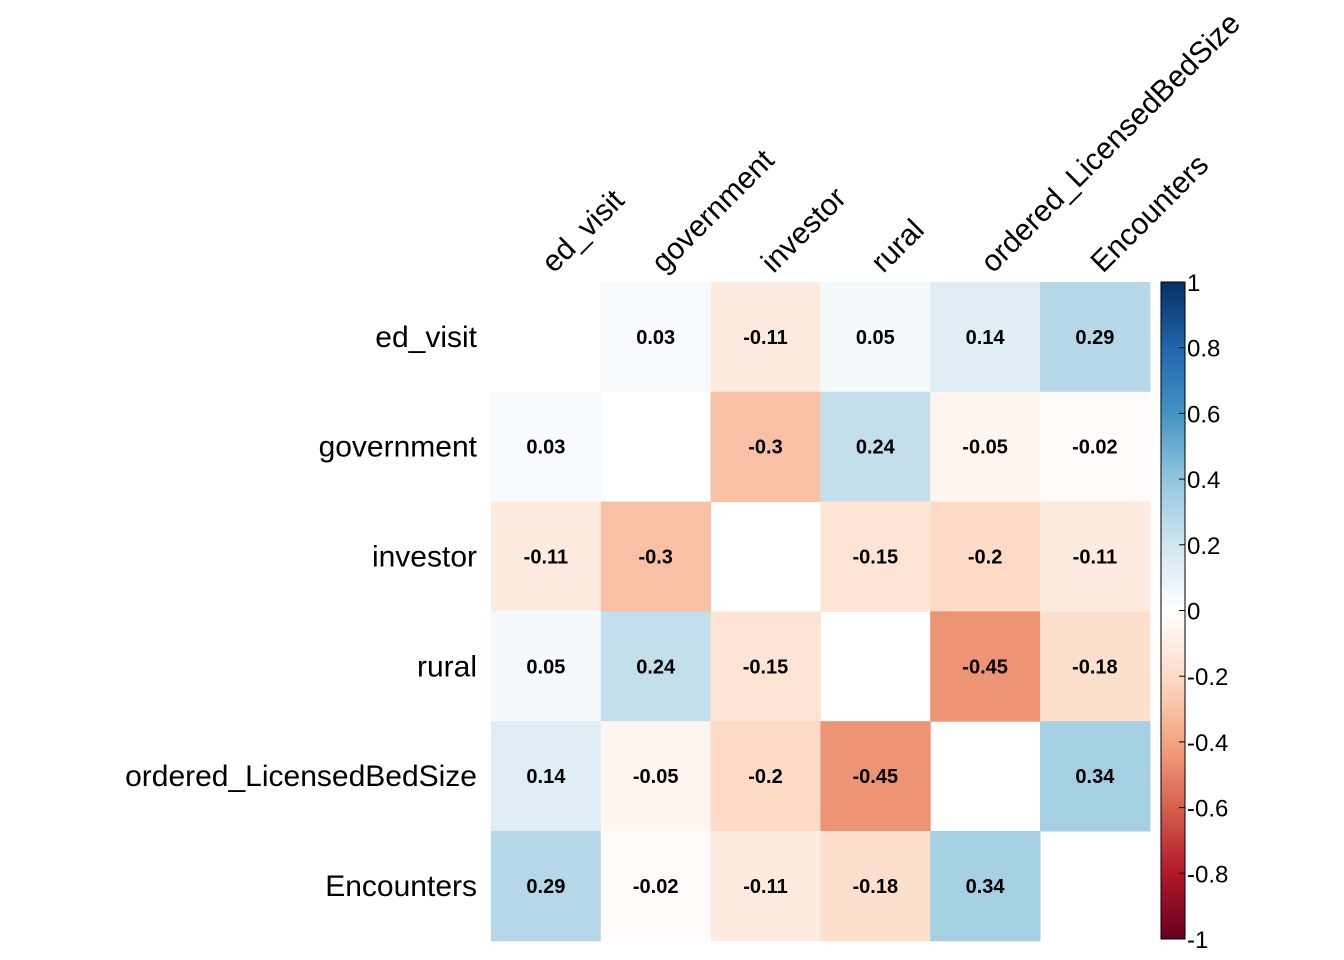  I want to click on heatmap-cell-investor-Encounters, so click(1095, 556).